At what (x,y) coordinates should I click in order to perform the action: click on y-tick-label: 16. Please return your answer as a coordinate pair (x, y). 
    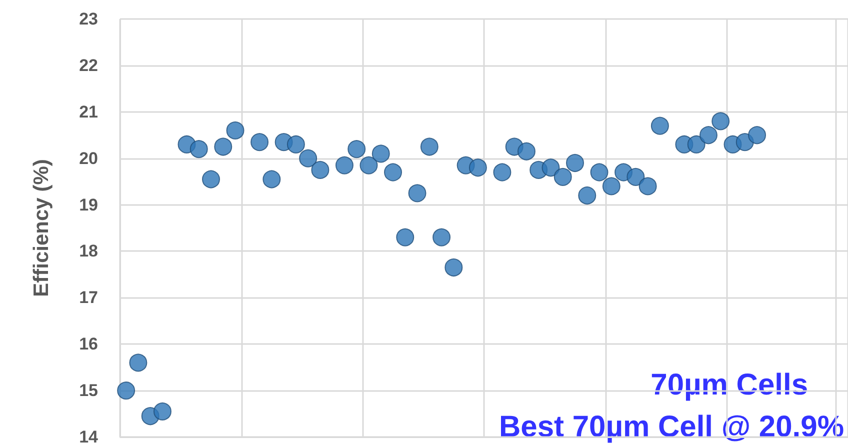
    Looking at the image, I should click on (88, 344).